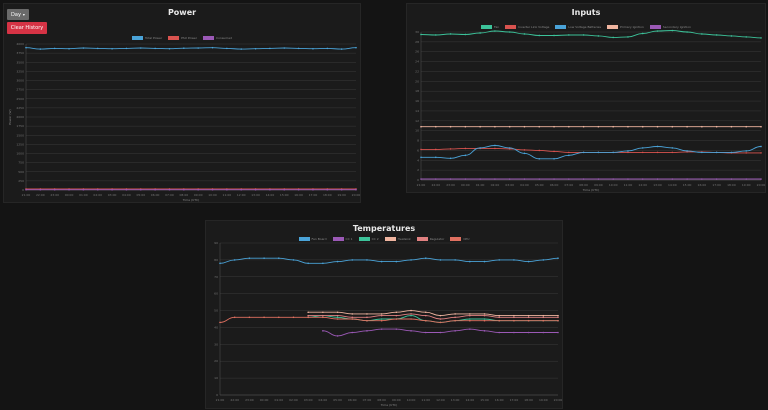 The height and width of the screenshot is (410, 768). I want to click on legend-item: CPU, so click(459, 239).